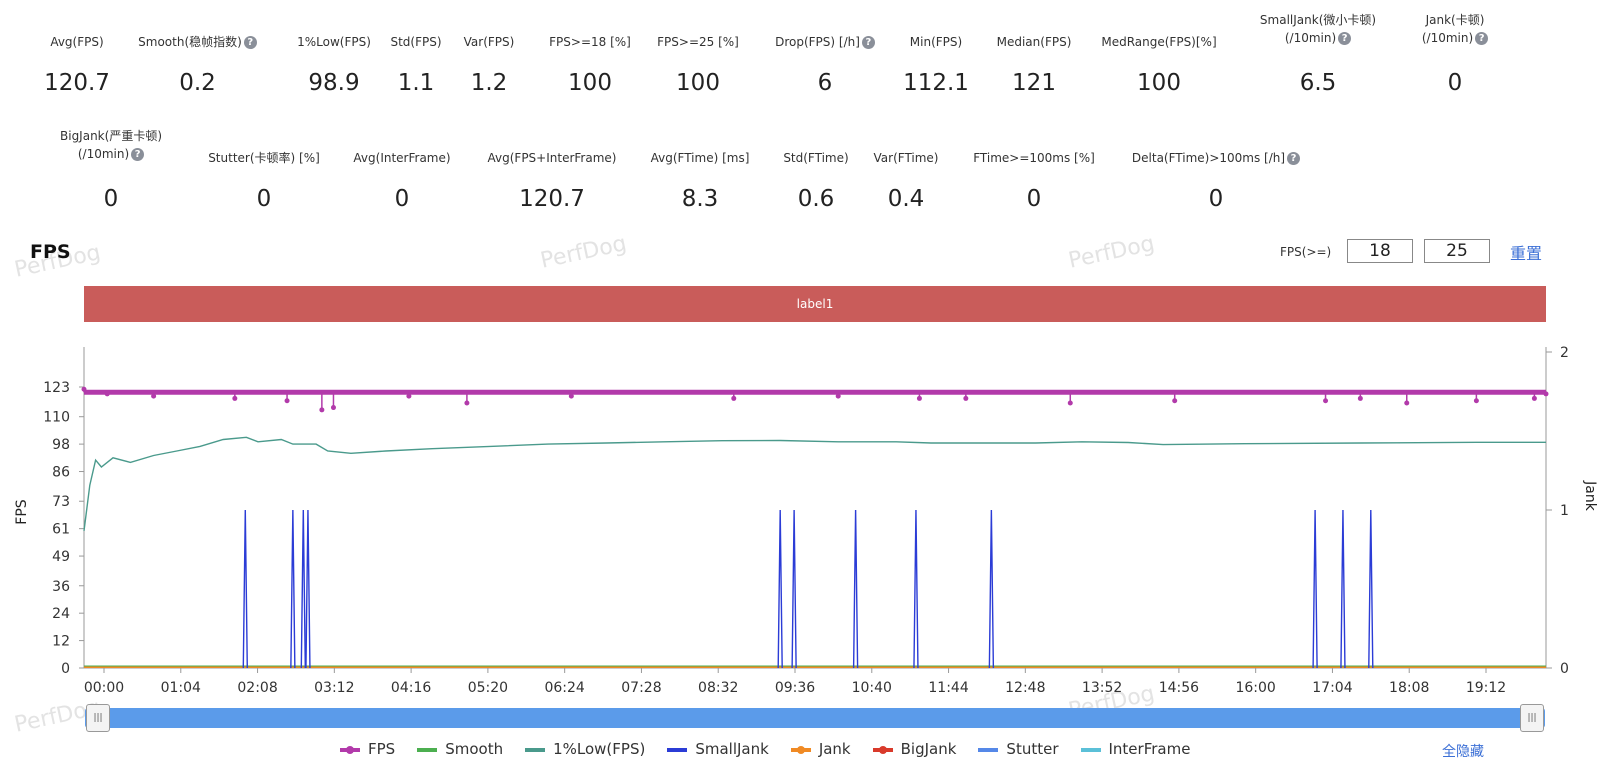 The height and width of the screenshot is (762, 1616). Describe the element at coordinates (488, 688) in the screenshot. I see `x-tick-label: 05:20` at that location.